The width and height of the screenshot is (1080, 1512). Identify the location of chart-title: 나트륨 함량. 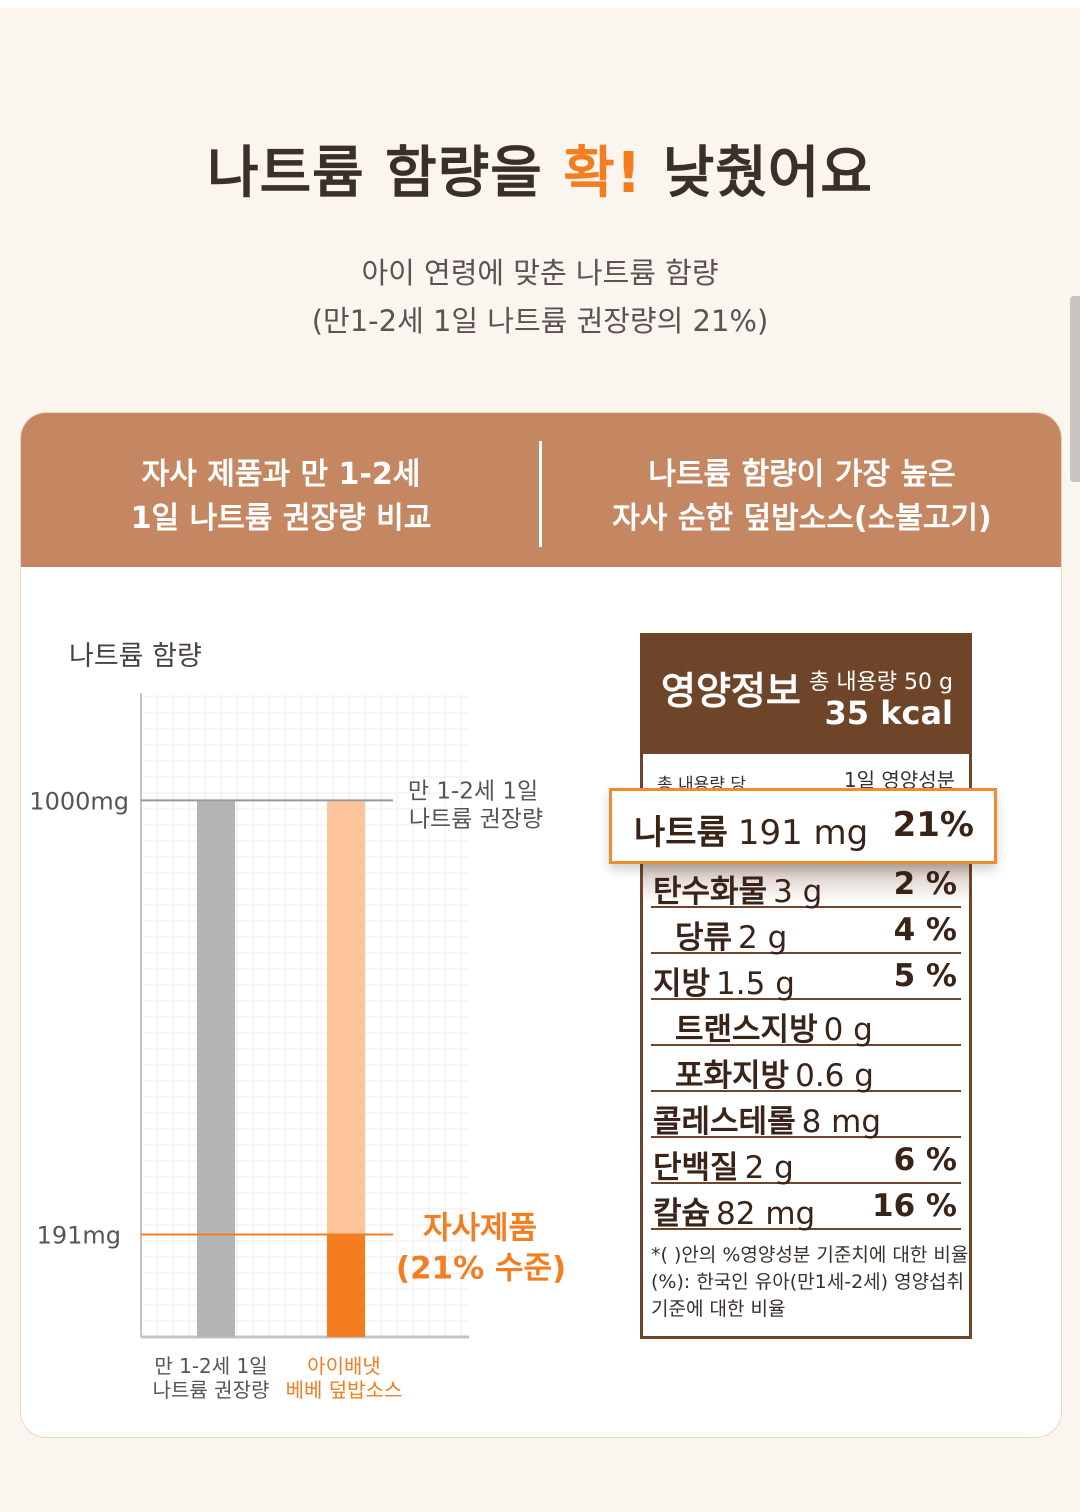
(135, 656).